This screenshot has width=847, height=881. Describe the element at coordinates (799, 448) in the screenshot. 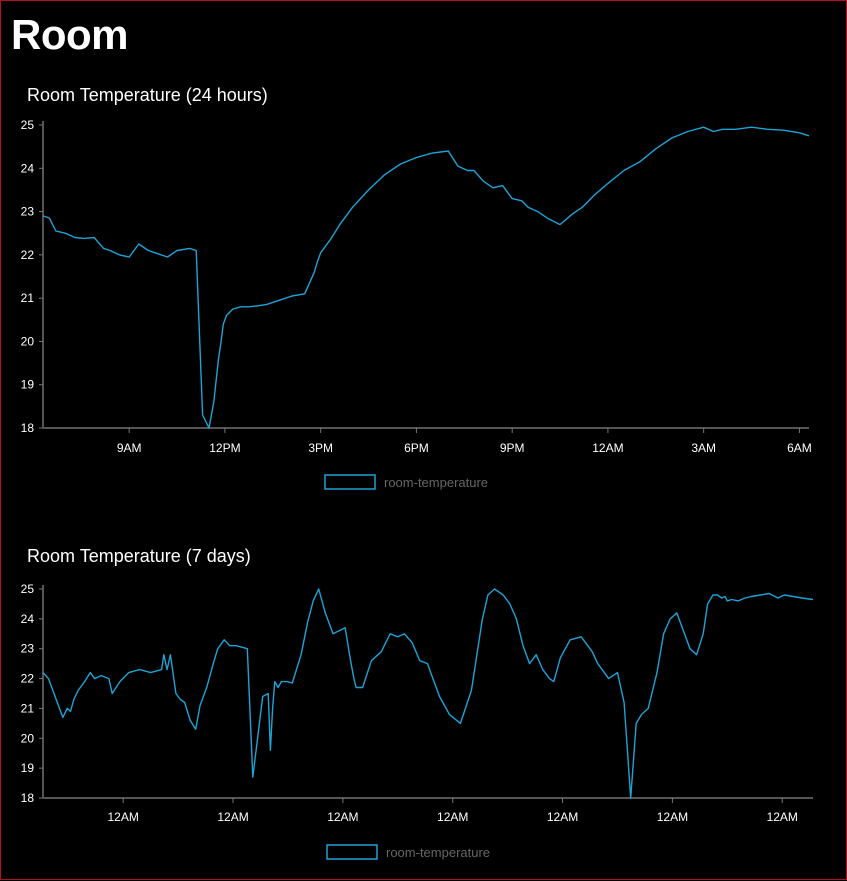

I see `x-tick-label: 6AM` at that location.